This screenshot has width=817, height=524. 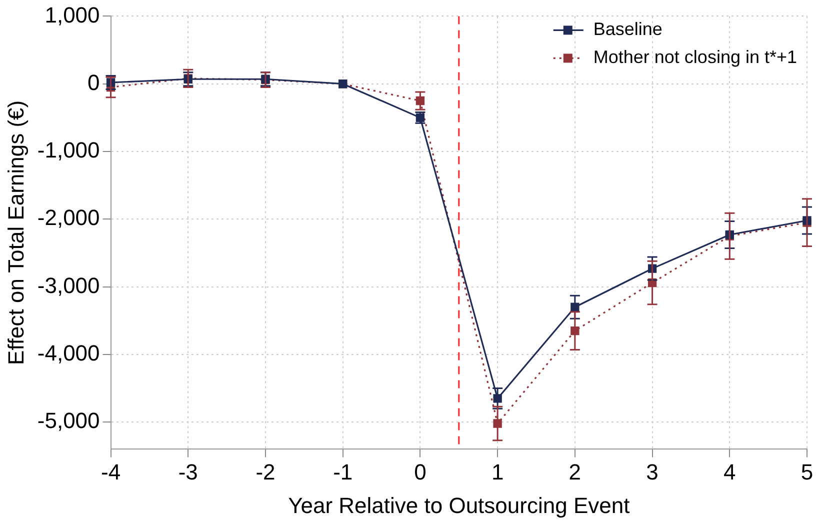 What do you see at coordinates (68, 421) in the screenshot?
I see `y-tick-label: -5,000` at bounding box center [68, 421].